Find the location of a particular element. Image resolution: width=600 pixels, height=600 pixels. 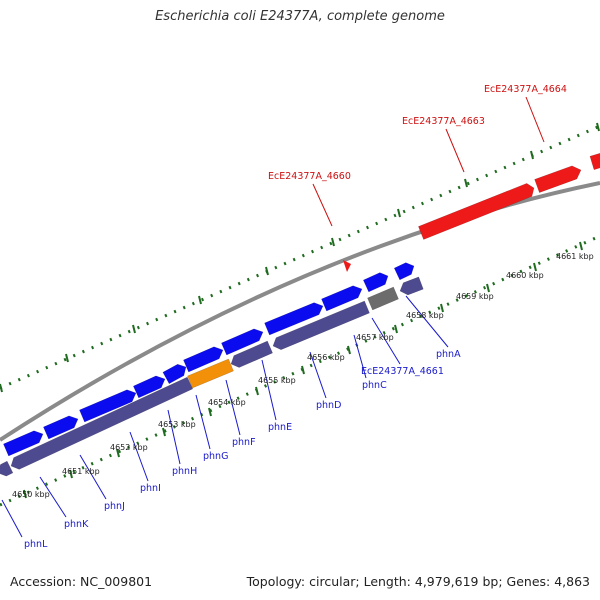

gene-label: phnK is located at coordinates (76, 524).